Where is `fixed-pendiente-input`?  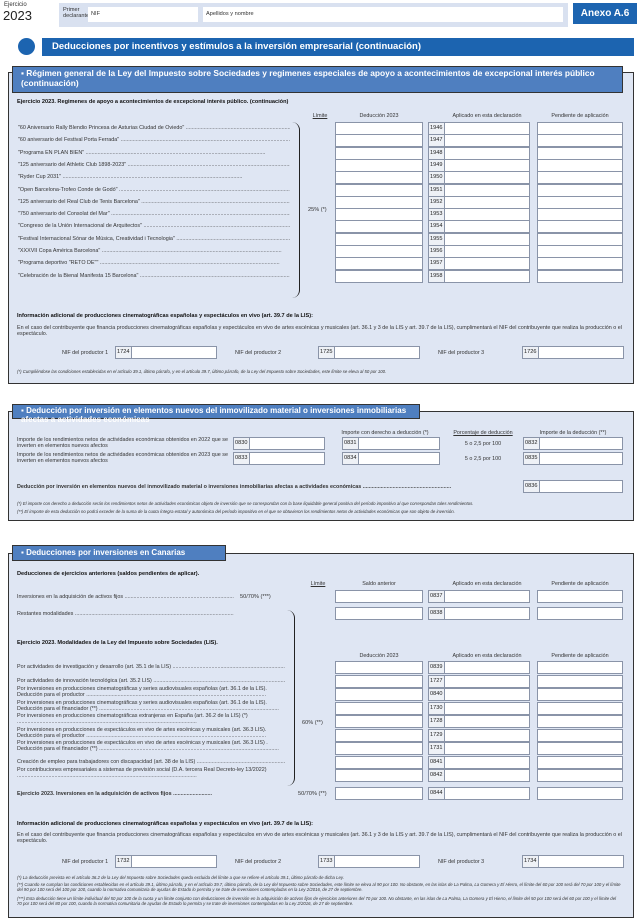 fixed-pendiente-input is located at coordinates (580, 793).